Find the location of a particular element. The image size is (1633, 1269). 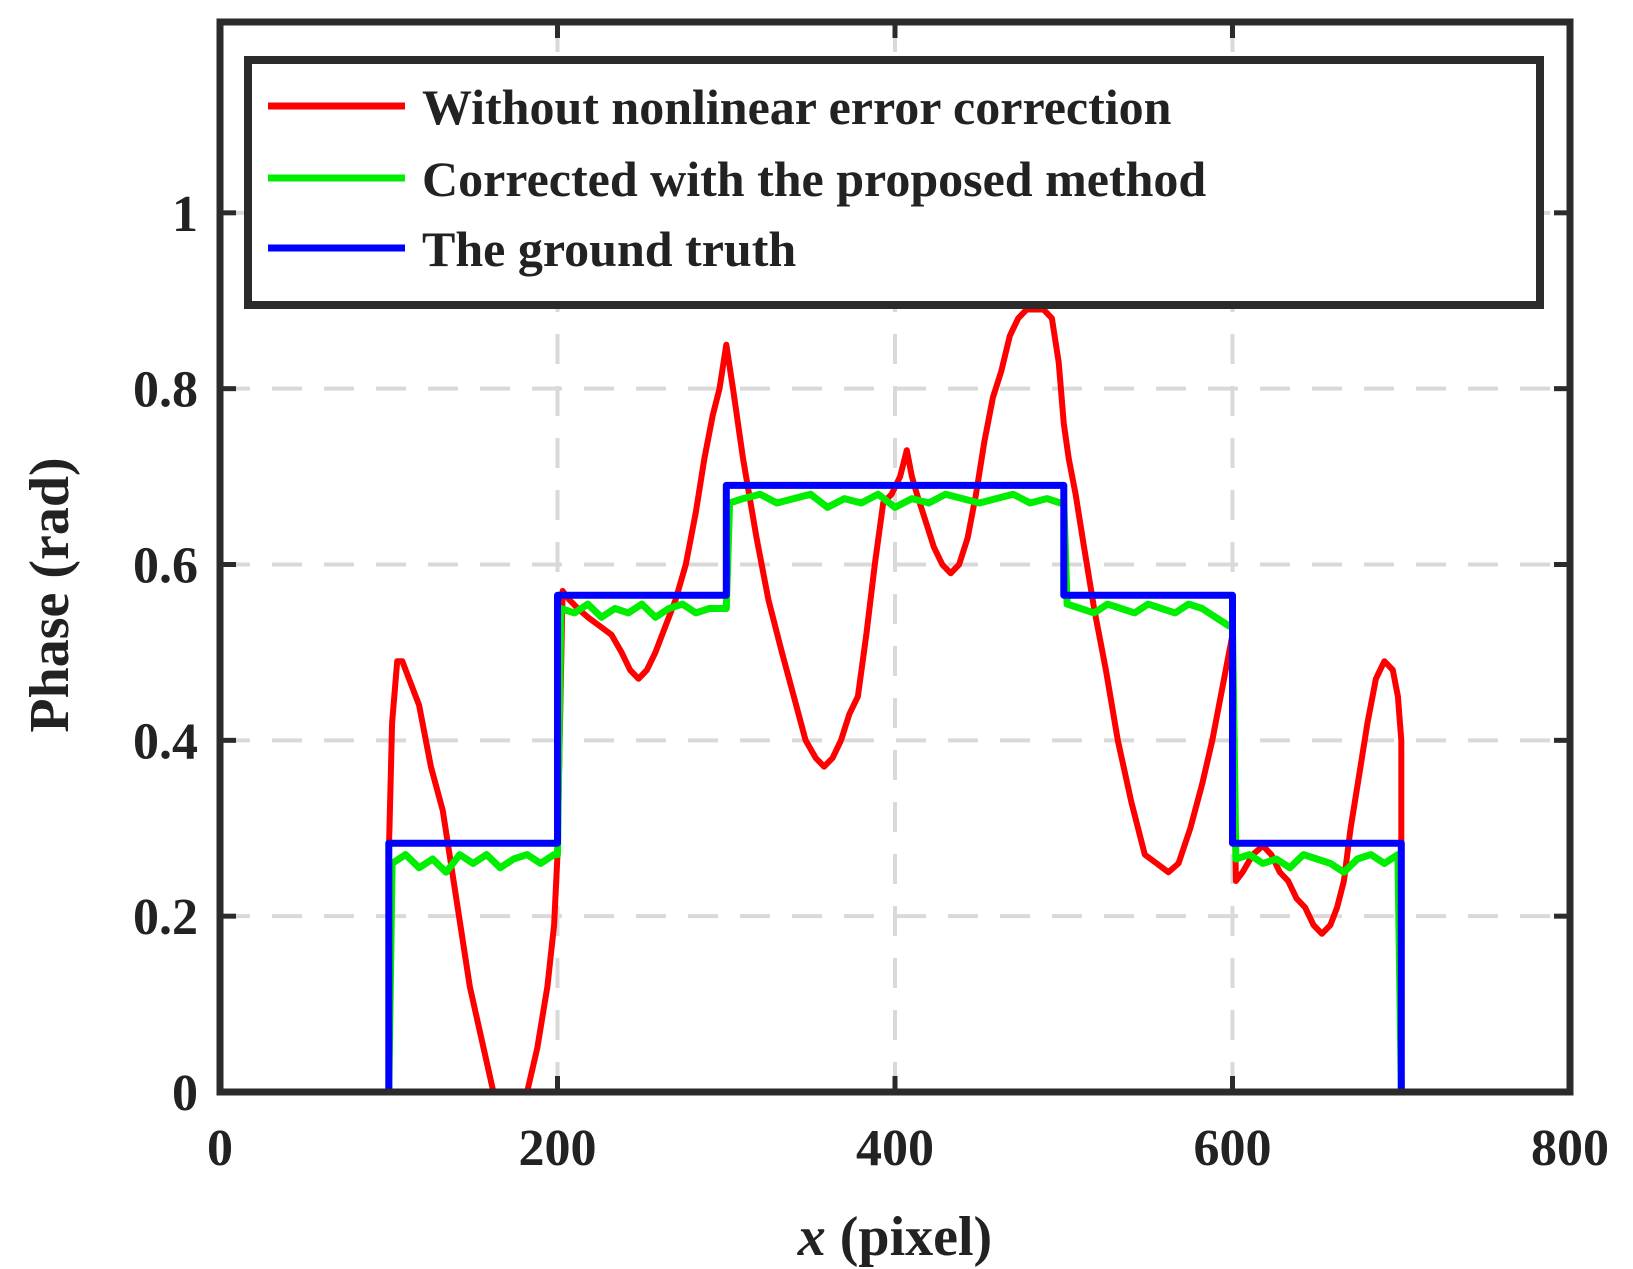

x-axis-label-italic: x is located at coordinates (811, 1237).